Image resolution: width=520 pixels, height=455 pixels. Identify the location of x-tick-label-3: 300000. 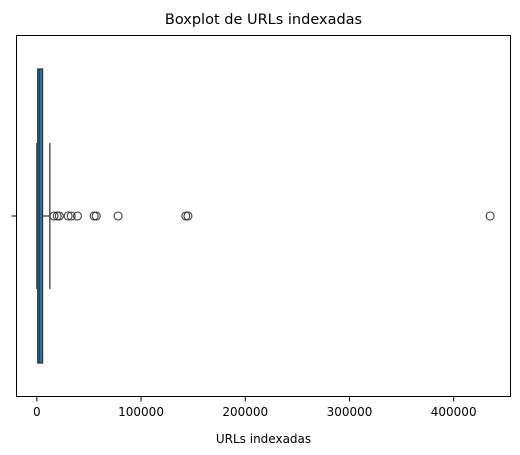
(350, 412).